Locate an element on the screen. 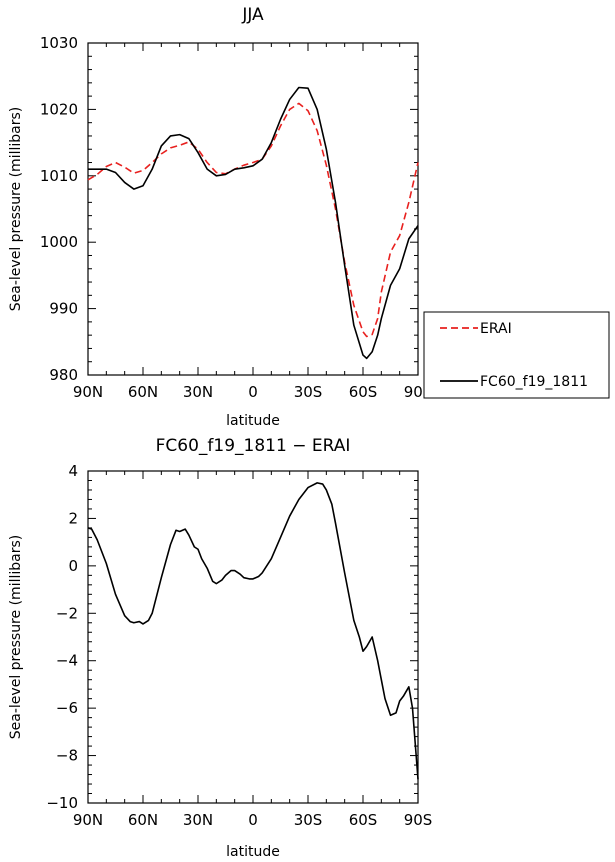 Image resolution: width=615 pixels, height=862 pixels. top-x-tick-label: 30N is located at coordinates (198, 392).